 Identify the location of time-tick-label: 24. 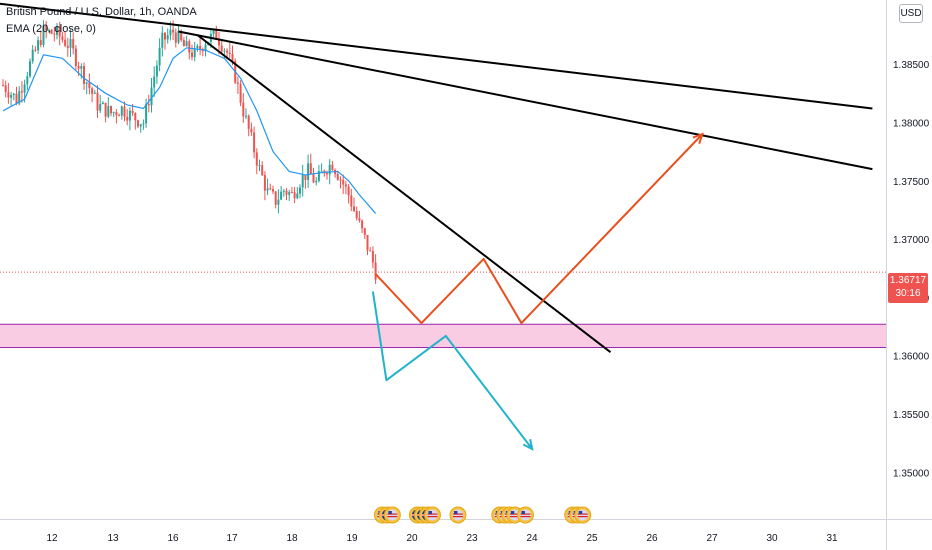
(532, 538).